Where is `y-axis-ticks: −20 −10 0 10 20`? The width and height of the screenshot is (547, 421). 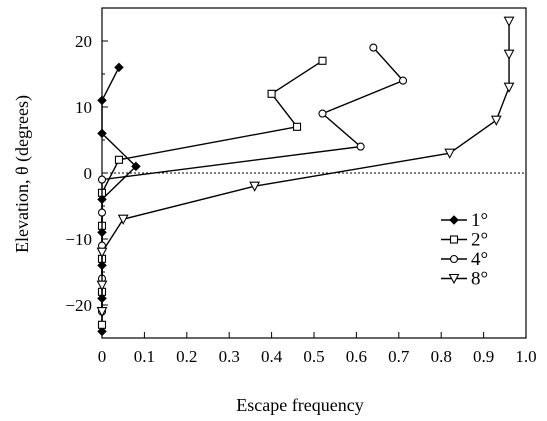
y-axis-ticks: −20 −10 0 10 20 is located at coordinates (86, 173).